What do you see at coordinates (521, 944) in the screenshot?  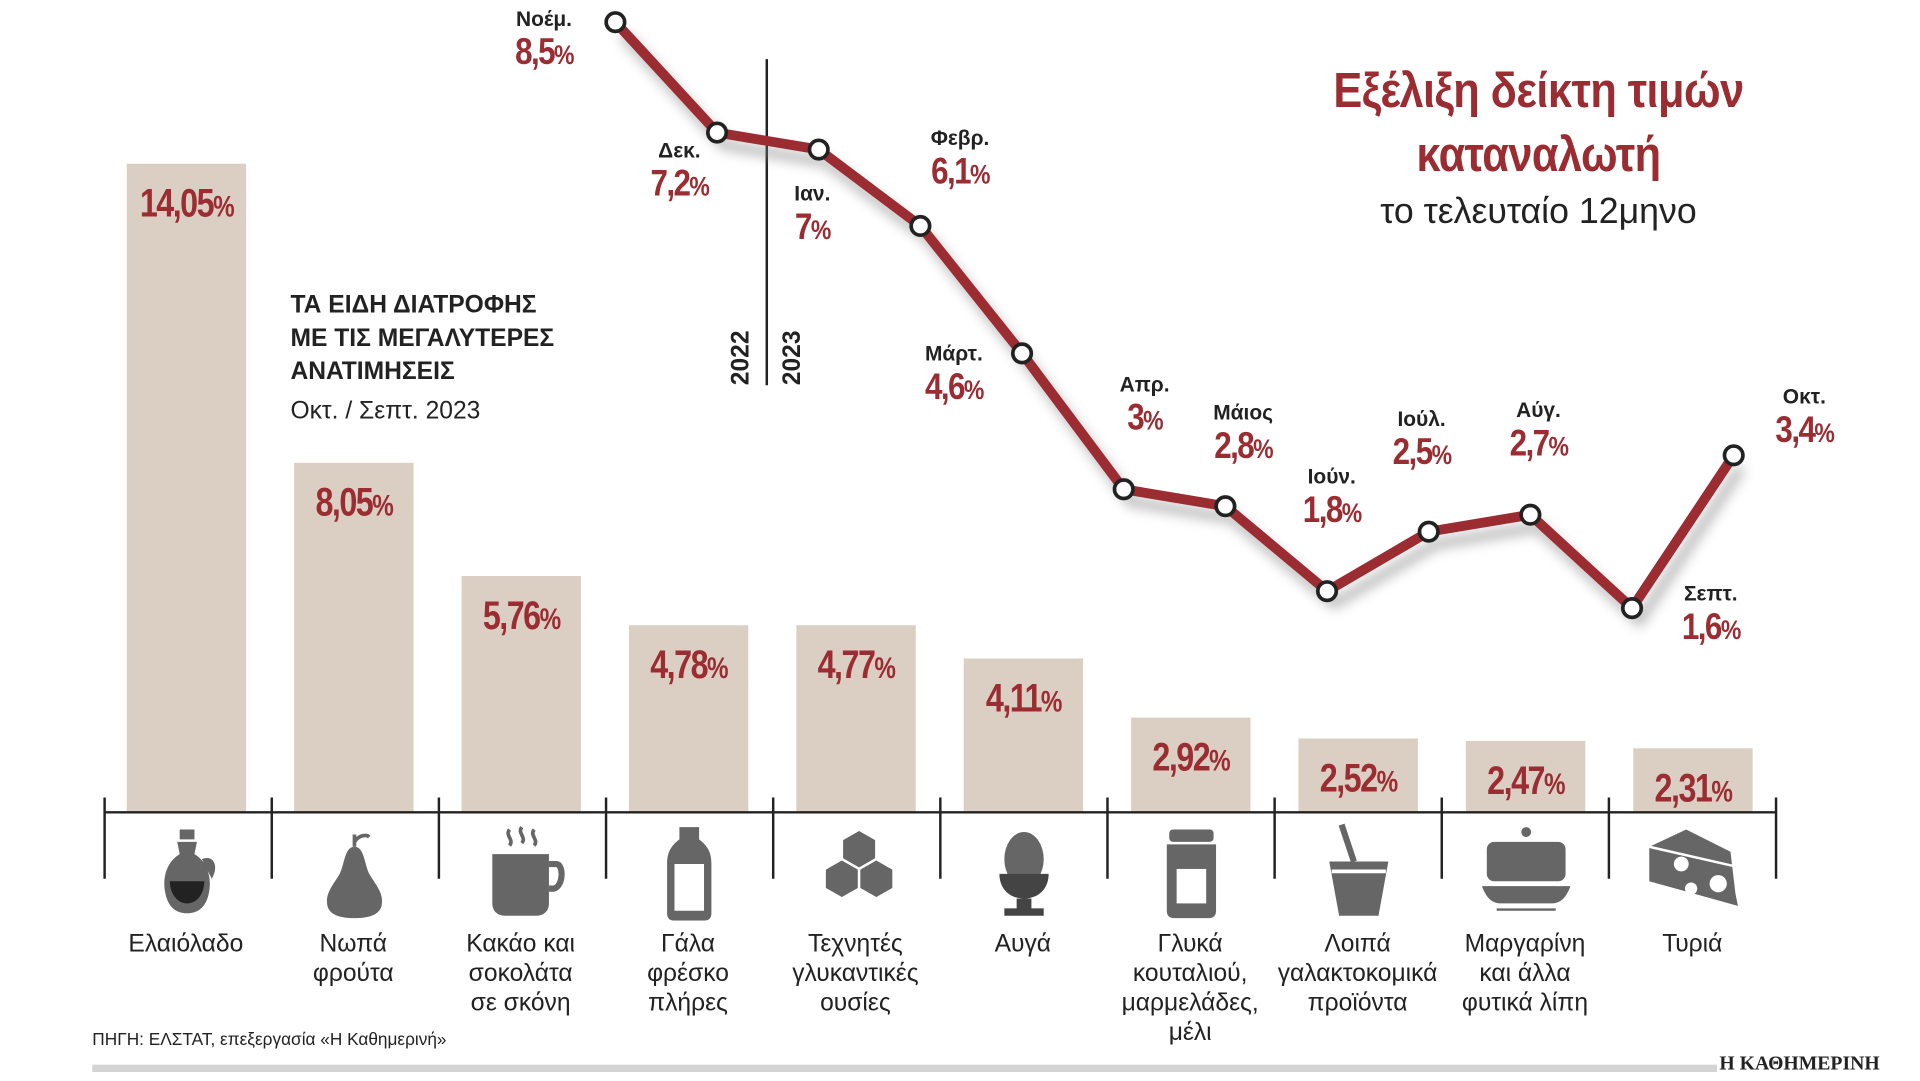 I see `category-label-line: Κακάο και` at bounding box center [521, 944].